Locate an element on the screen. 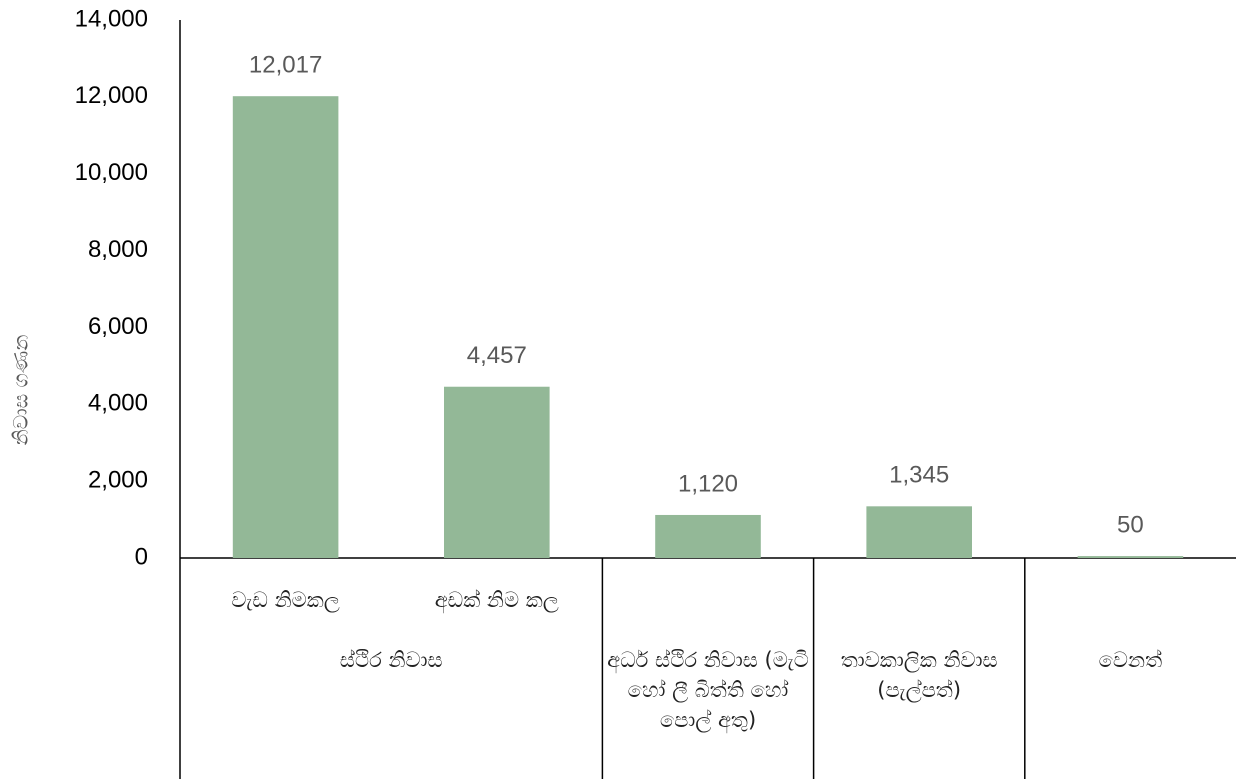  y-tick-label: 0 is located at coordinates (141, 556).